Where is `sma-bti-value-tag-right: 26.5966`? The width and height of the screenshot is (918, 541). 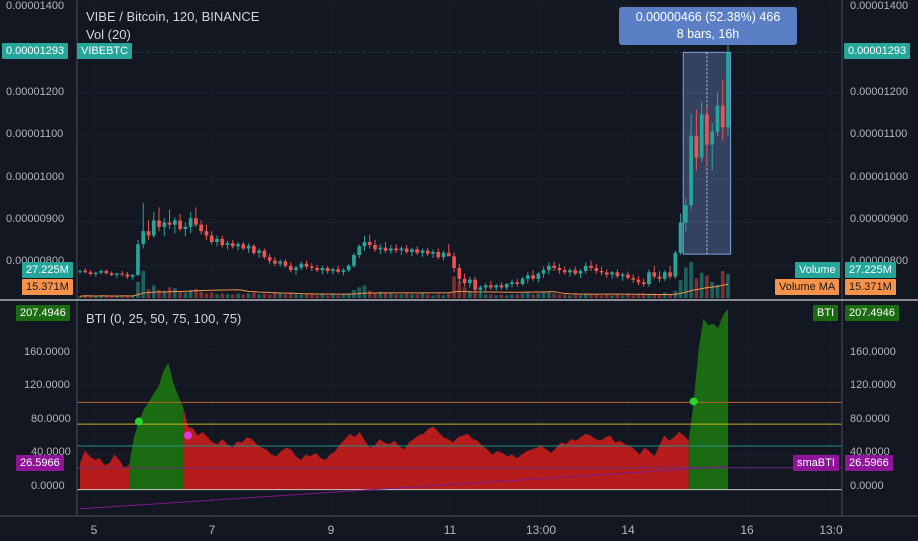 sma-bti-value-tag-right: 26.5966 is located at coordinates (869, 463).